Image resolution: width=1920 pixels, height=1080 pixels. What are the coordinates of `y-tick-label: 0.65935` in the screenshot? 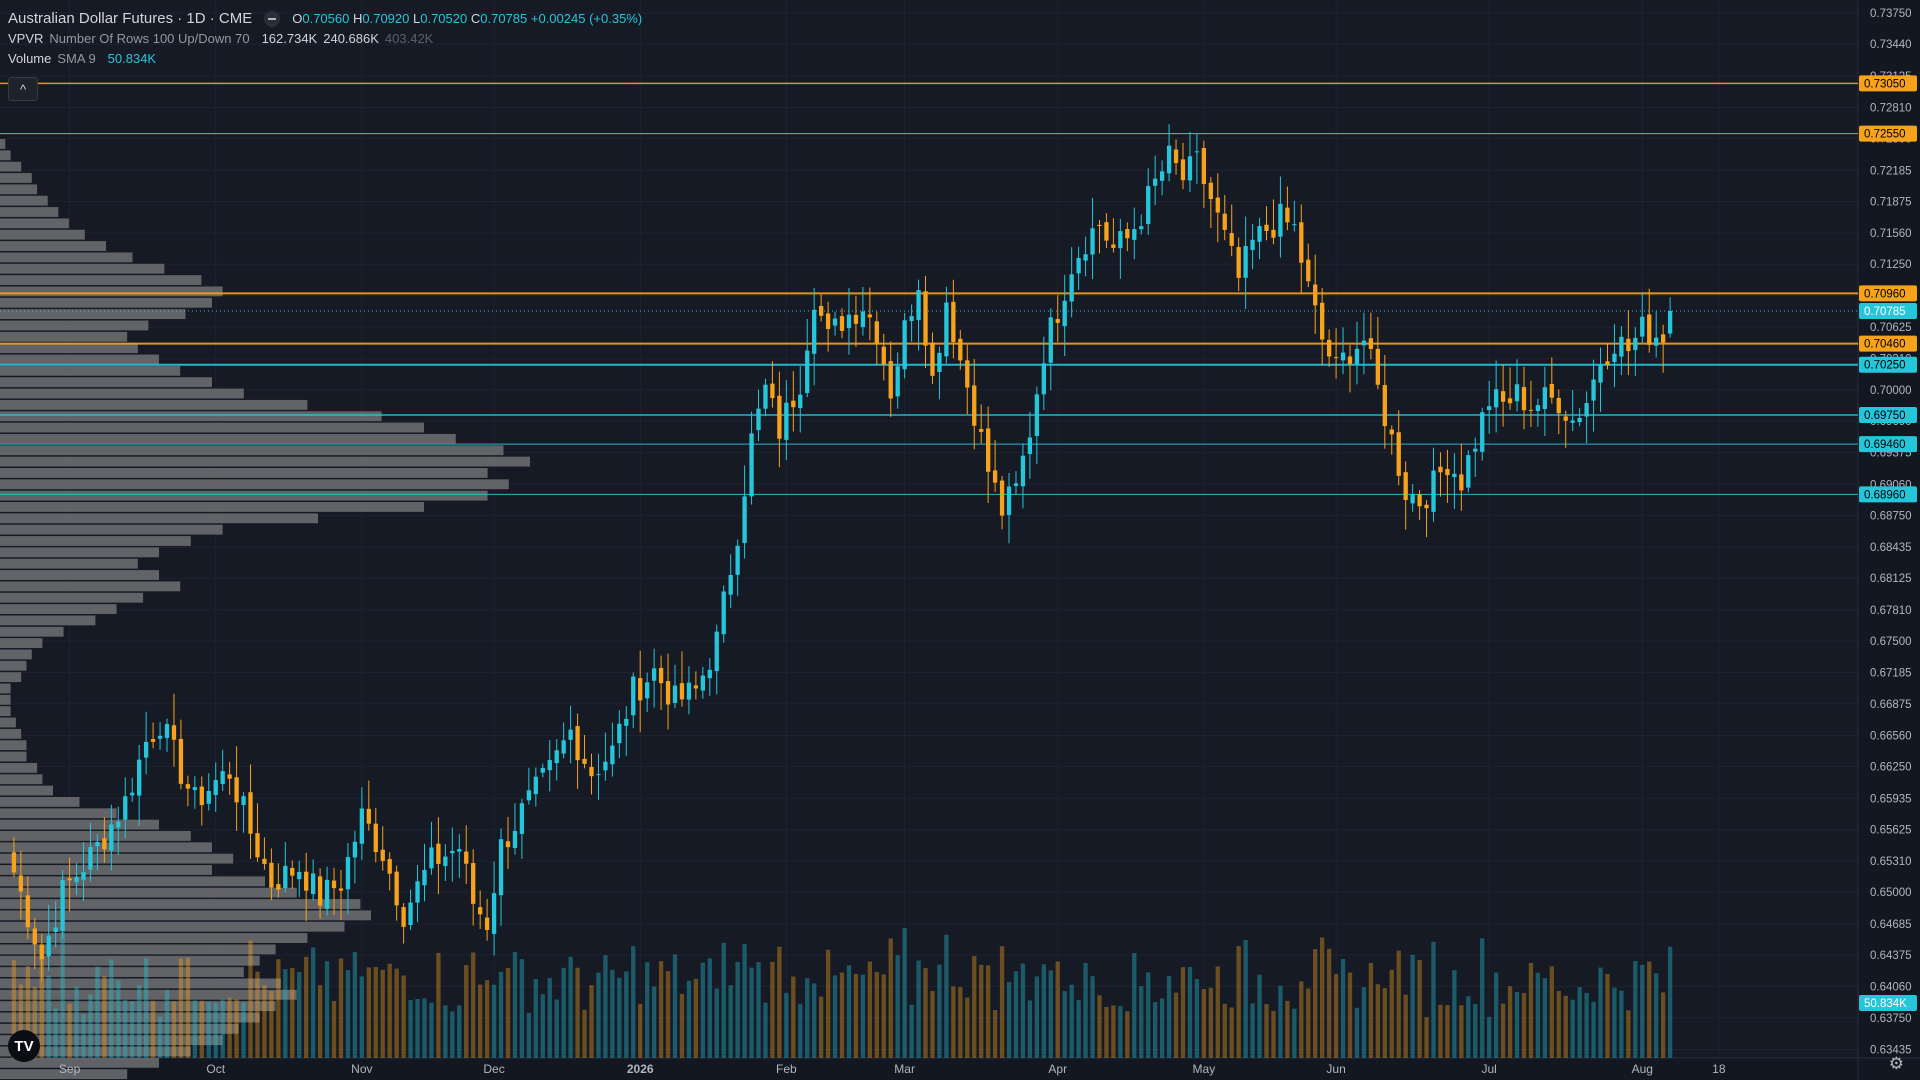 It's located at (1891, 799).